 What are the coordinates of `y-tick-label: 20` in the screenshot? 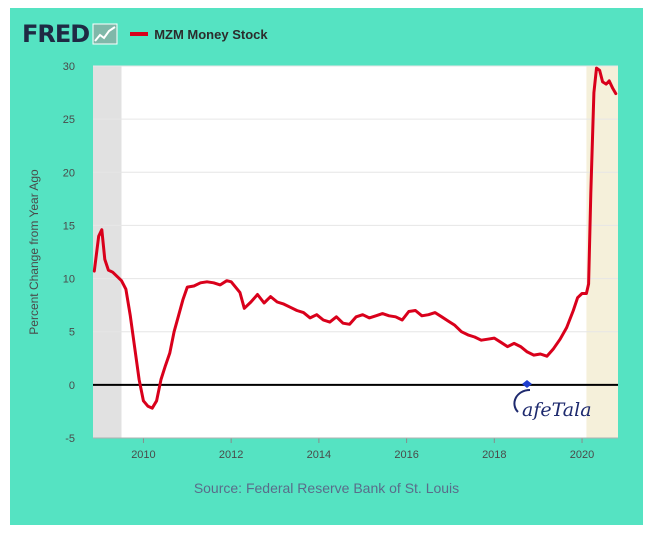 It's located at (69, 173).